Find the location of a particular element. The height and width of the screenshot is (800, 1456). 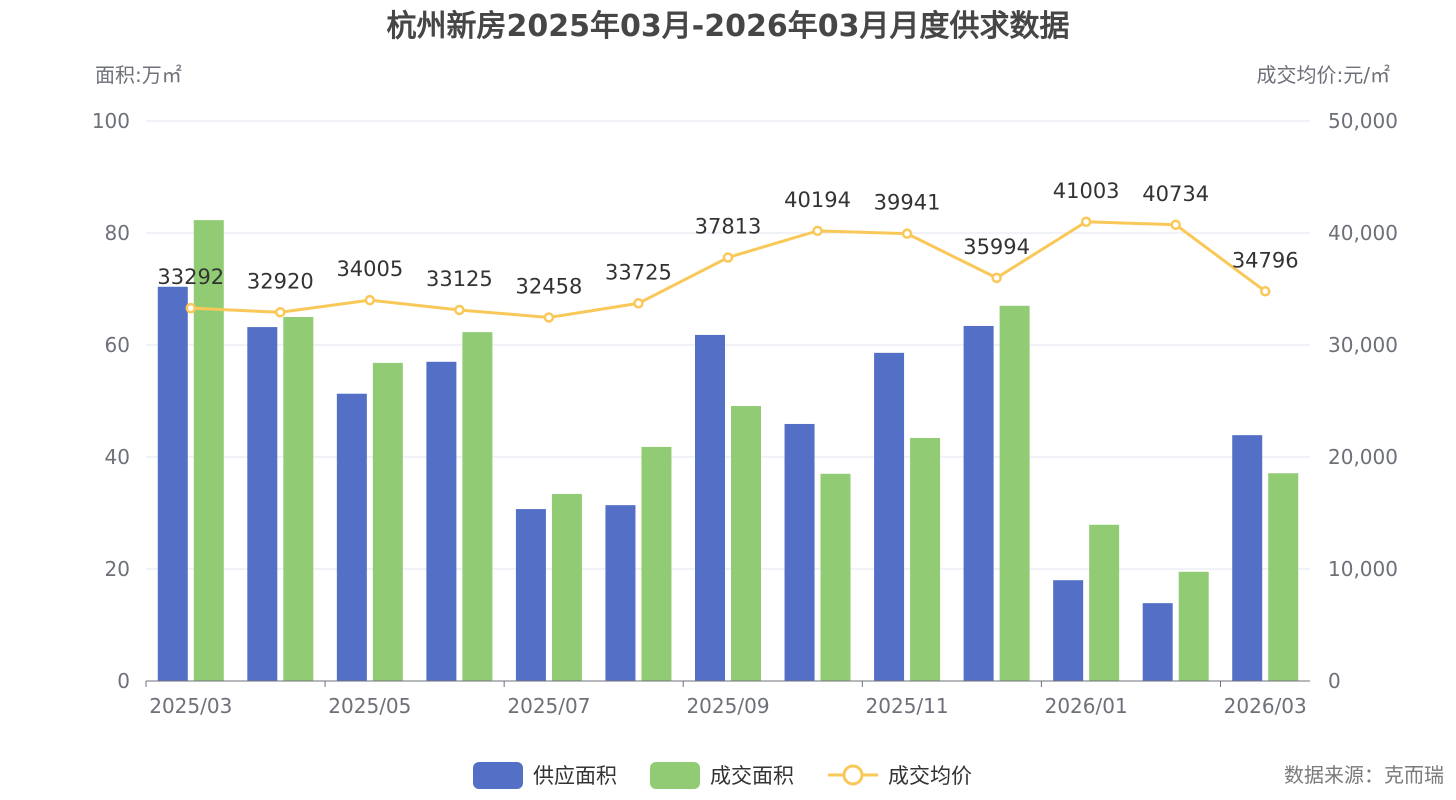

legend-label: 供应面积 is located at coordinates (575, 776).